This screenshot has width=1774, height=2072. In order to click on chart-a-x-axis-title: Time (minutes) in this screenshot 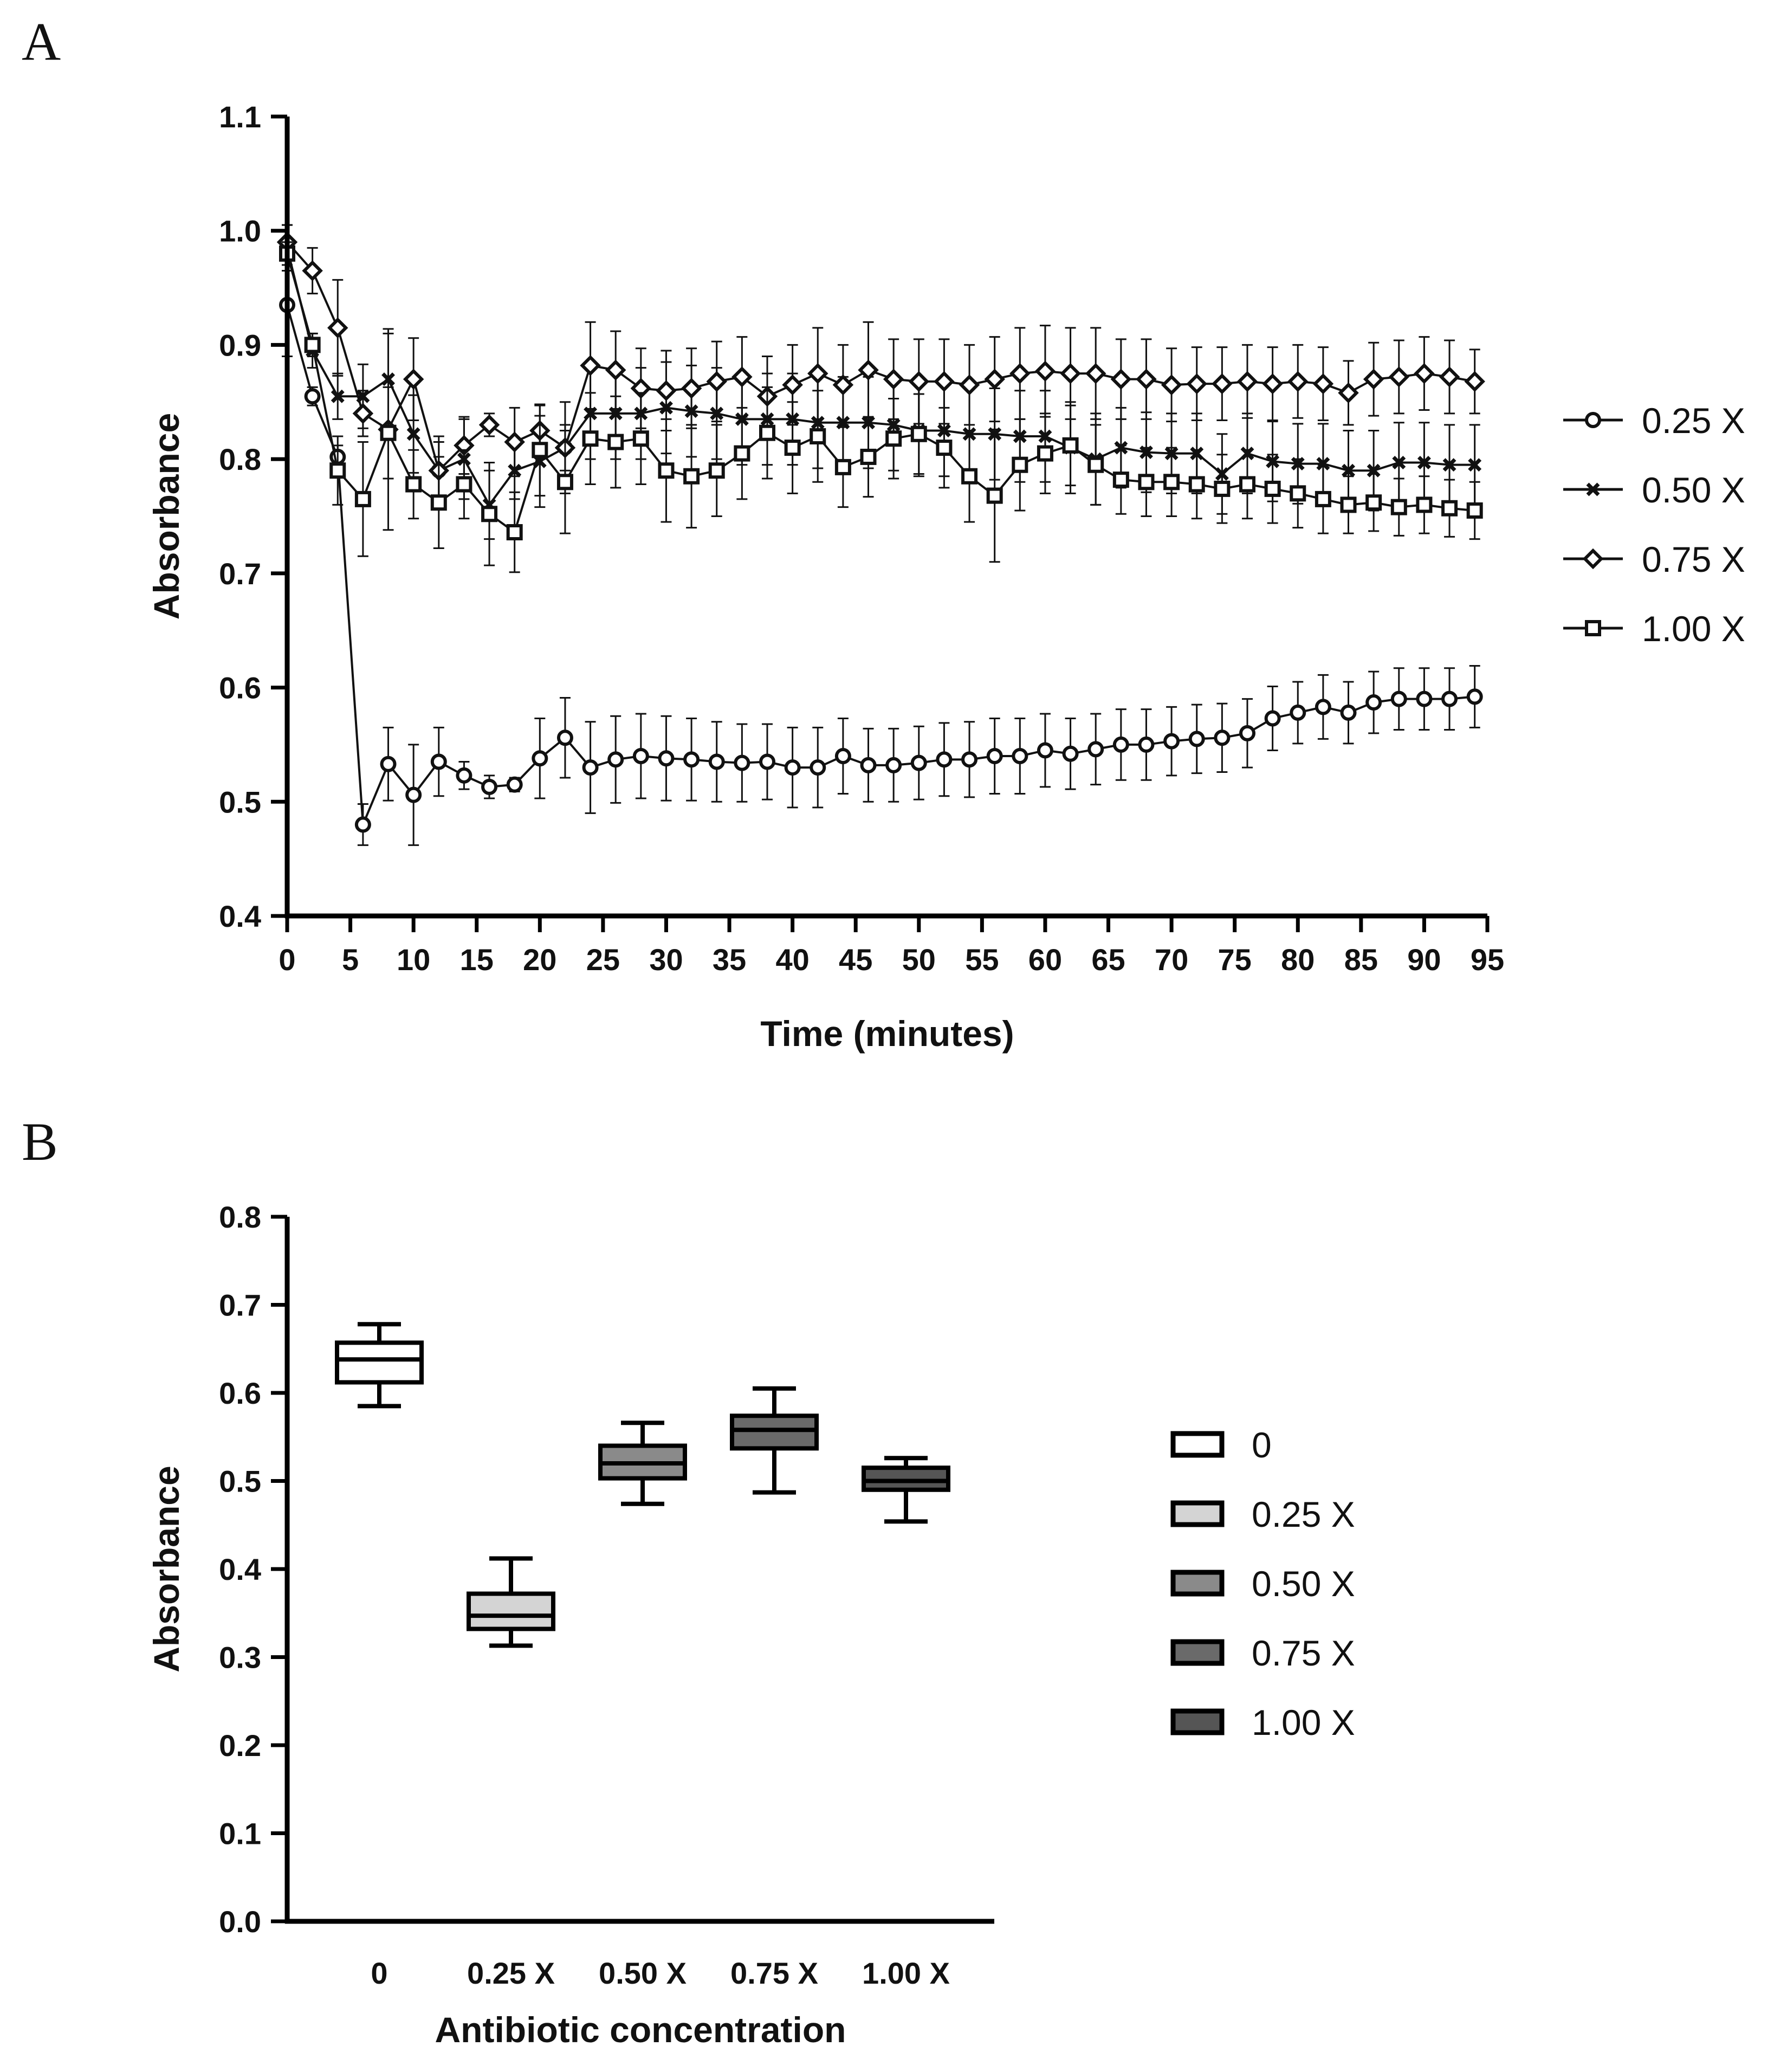, I will do `click(887, 1034)`.